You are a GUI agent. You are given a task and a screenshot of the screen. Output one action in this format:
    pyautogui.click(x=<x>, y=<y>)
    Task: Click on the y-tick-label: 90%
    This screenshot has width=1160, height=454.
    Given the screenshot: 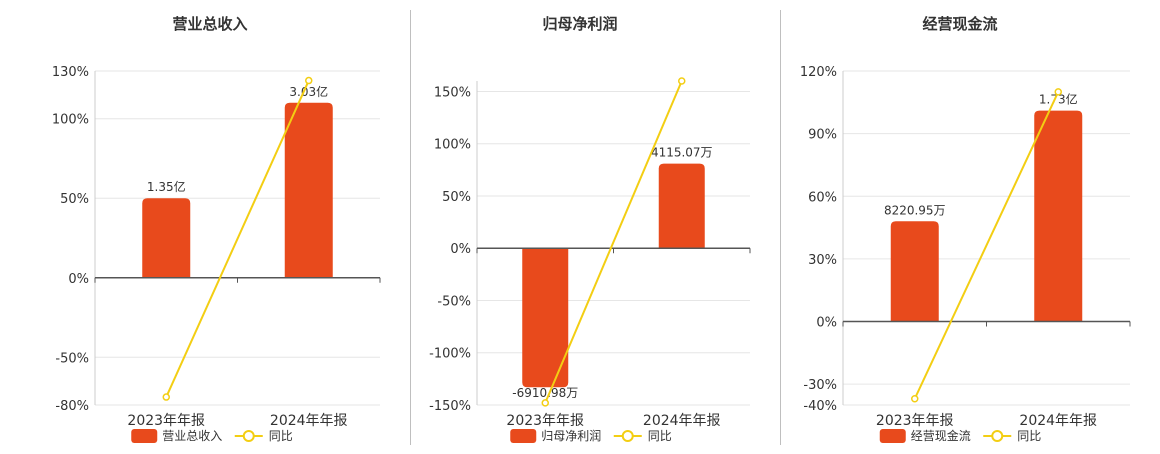 What is the action you would take?
    pyautogui.click(x=822, y=135)
    